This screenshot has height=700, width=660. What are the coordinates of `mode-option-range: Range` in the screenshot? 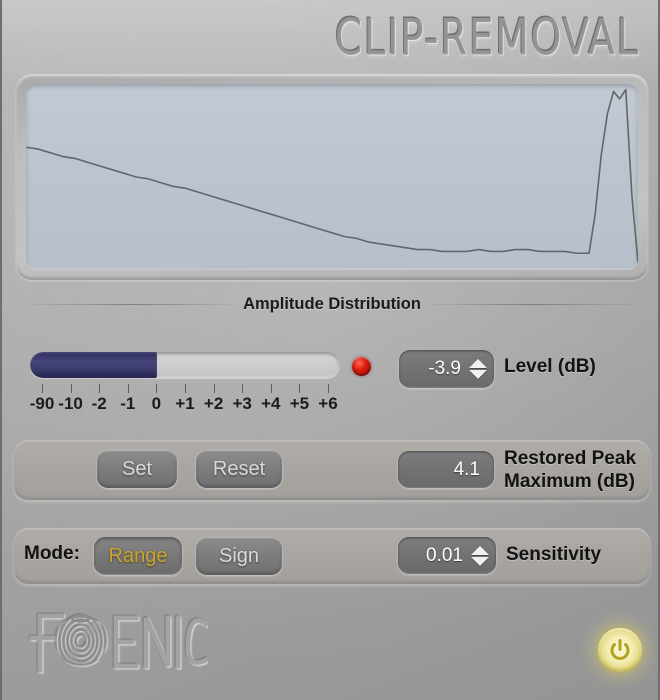 It's located at (138, 556).